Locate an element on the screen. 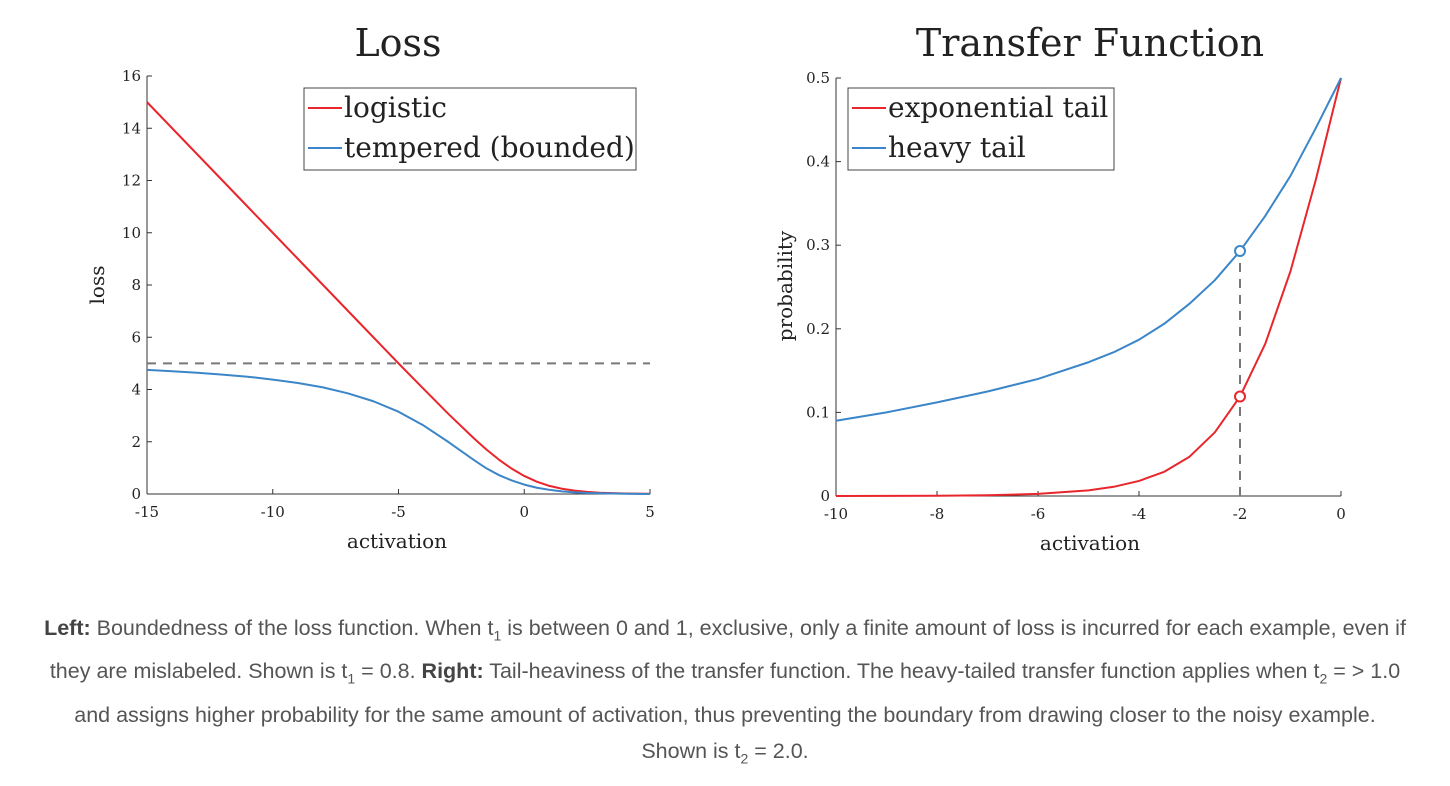 The width and height of the screenshot is (1450, 786). y-tick-label: 0.3 is located at coordinates (818, 245).